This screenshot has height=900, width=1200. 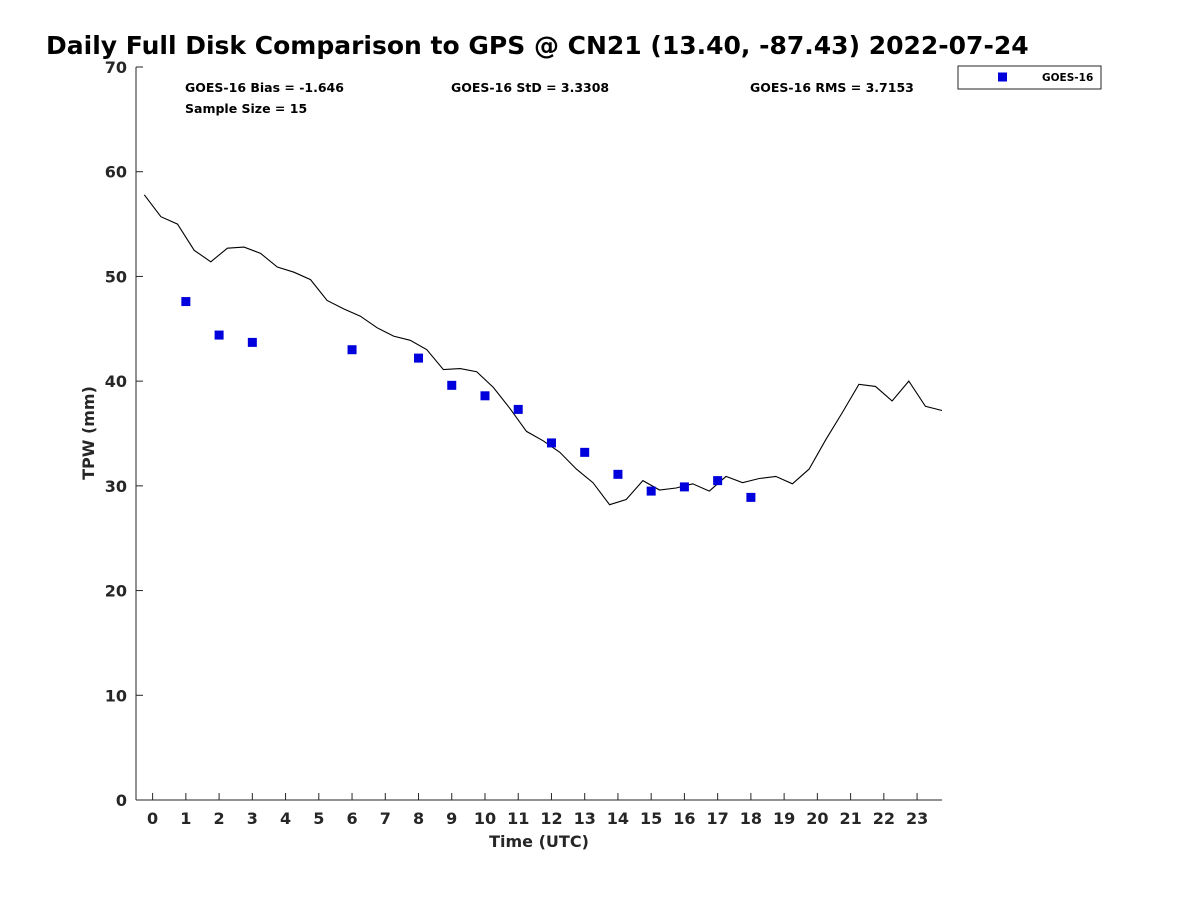 I want to click on y-tick-label: 40, so click(x=116, y=381).